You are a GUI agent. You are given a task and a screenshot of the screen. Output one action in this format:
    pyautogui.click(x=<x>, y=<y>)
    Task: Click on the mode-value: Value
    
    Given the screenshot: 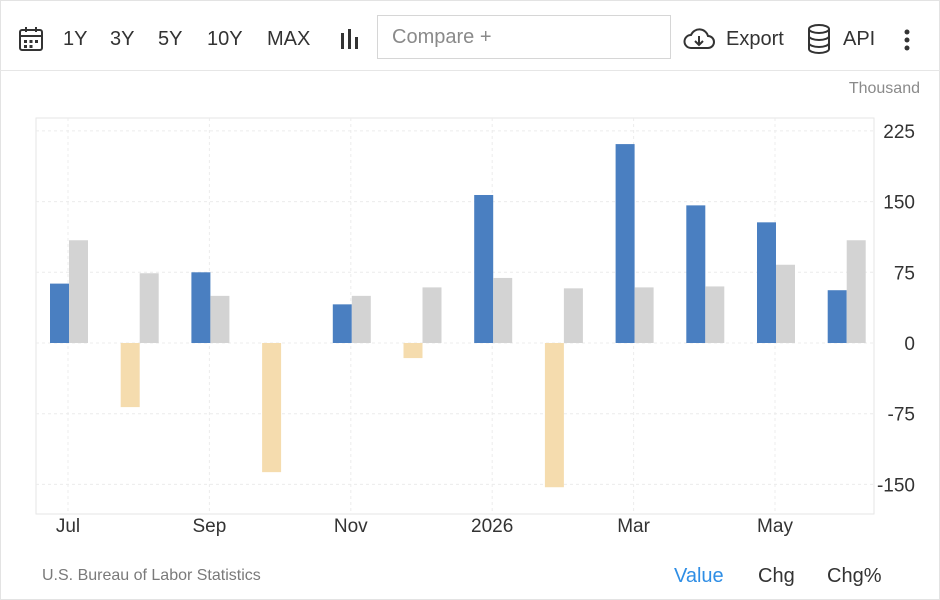 What is the action you would take?
    pyautogui.click(x=699, y=576)
    